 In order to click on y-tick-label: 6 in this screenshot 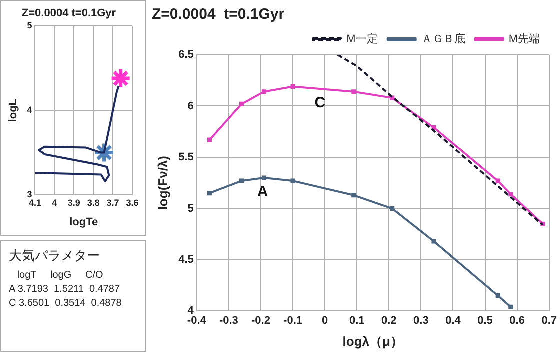, I will do `click(191, 106)`.